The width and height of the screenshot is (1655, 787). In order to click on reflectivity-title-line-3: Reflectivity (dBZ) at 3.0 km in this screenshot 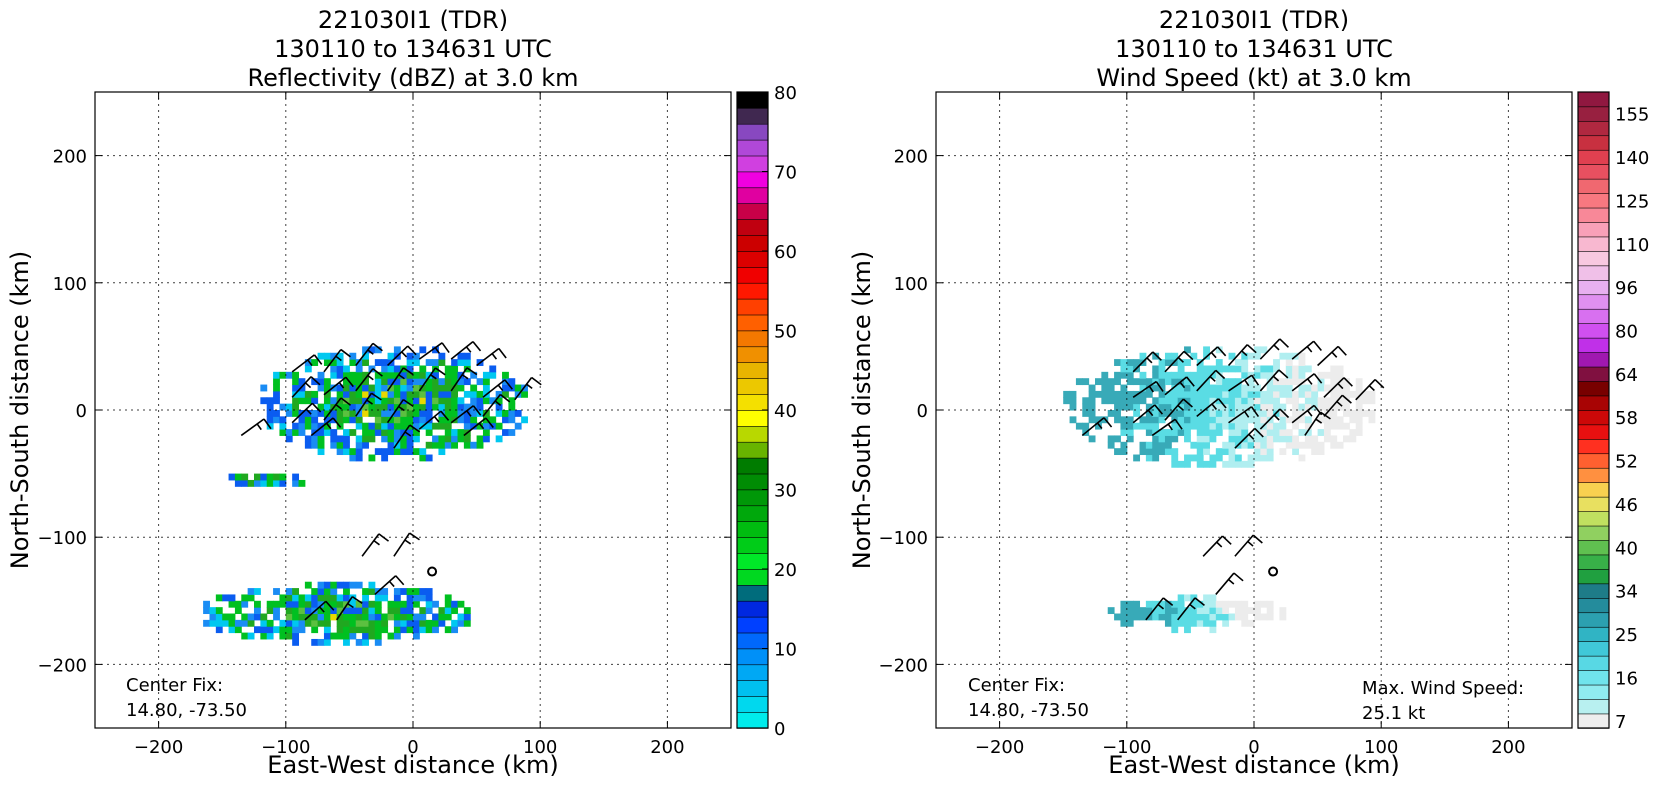, I will do `click(413, 78)`.